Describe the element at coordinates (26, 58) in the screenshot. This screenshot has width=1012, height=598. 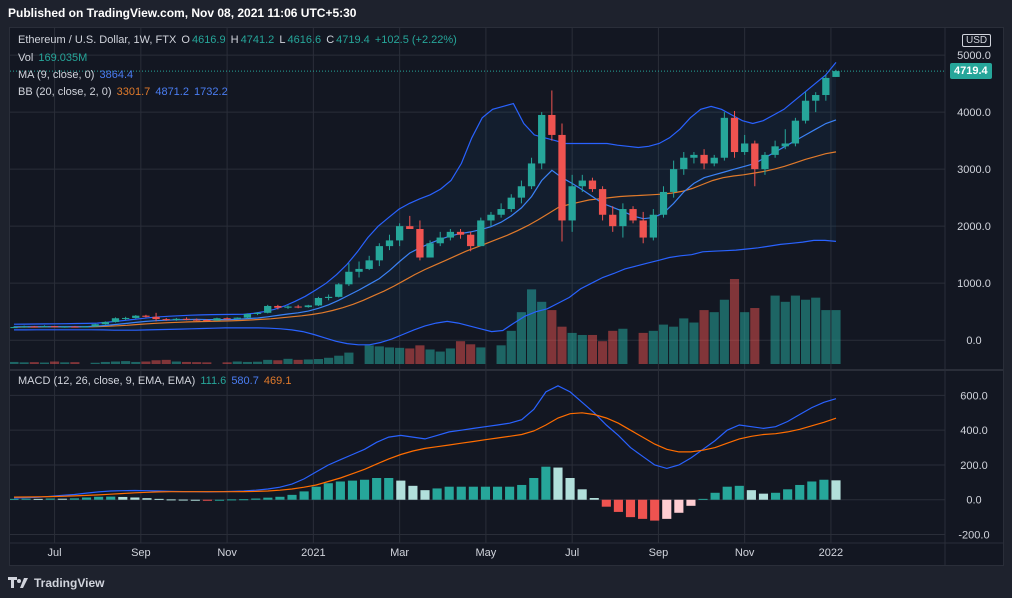
I see `volume-label: Vol` at that location.